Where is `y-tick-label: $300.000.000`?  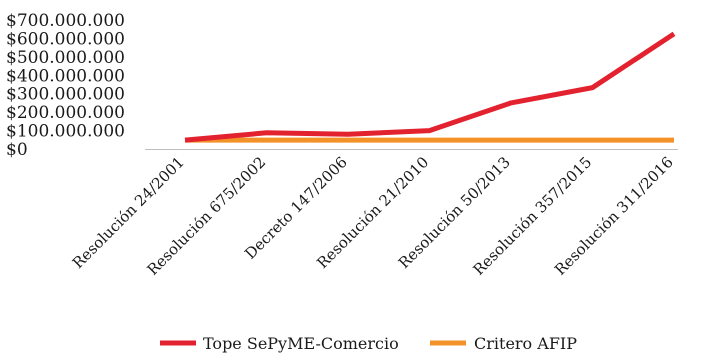
y-tick-label: $300.000.000 is located at coordinates (65, 95).